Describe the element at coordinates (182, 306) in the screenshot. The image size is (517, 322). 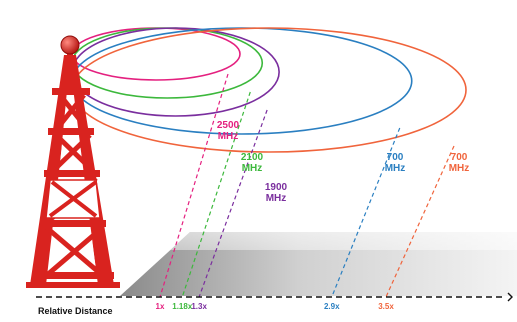
I see `multiplier-1: 1.18x` at that location.